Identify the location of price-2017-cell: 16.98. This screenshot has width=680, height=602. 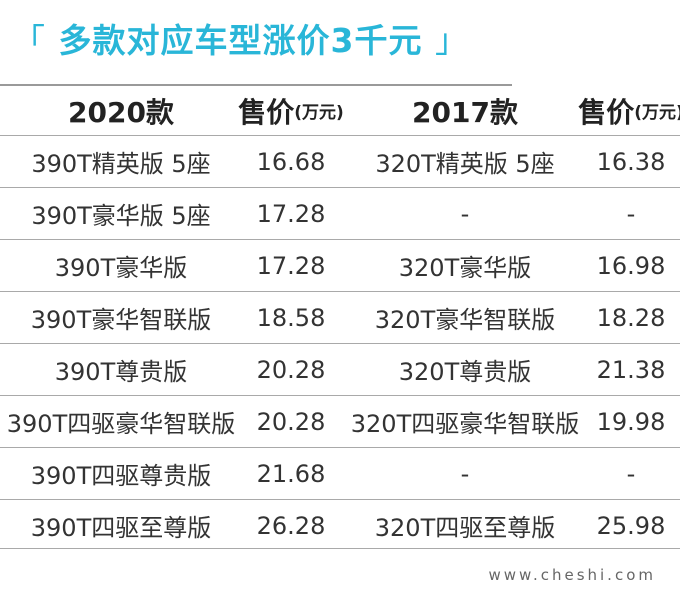
(631, 265).